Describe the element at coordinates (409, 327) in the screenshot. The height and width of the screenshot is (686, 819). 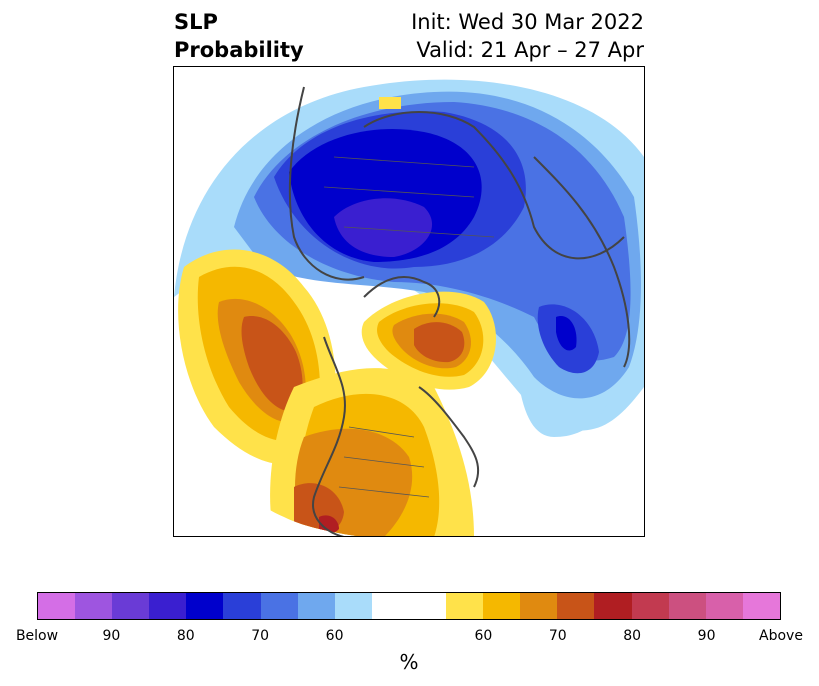
I see `borders` at that location.